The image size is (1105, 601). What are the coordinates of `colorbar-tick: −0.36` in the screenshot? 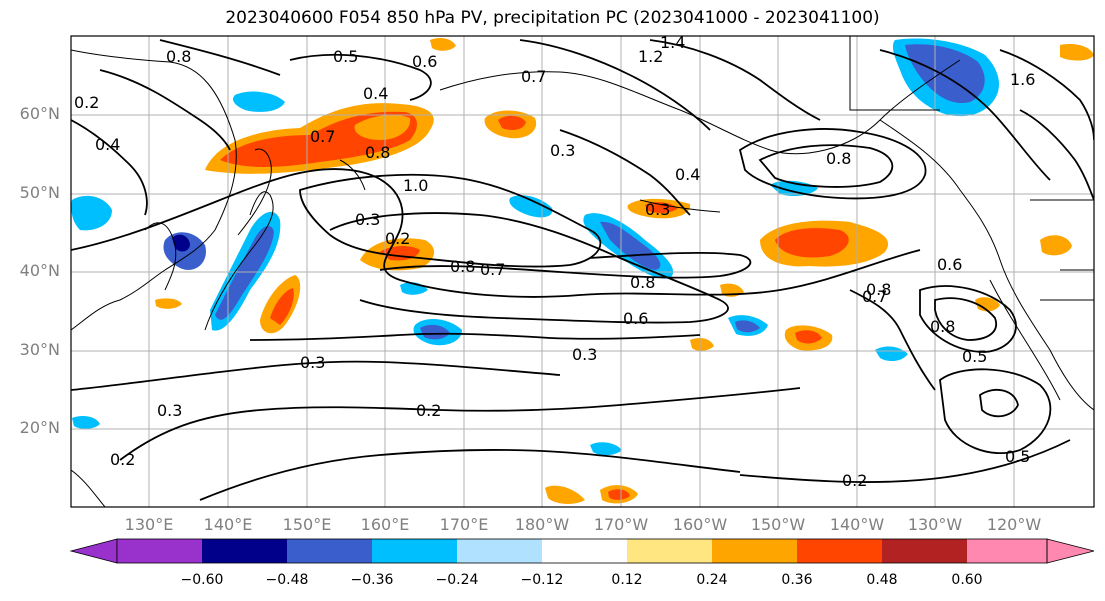 It's located at (372, 580).